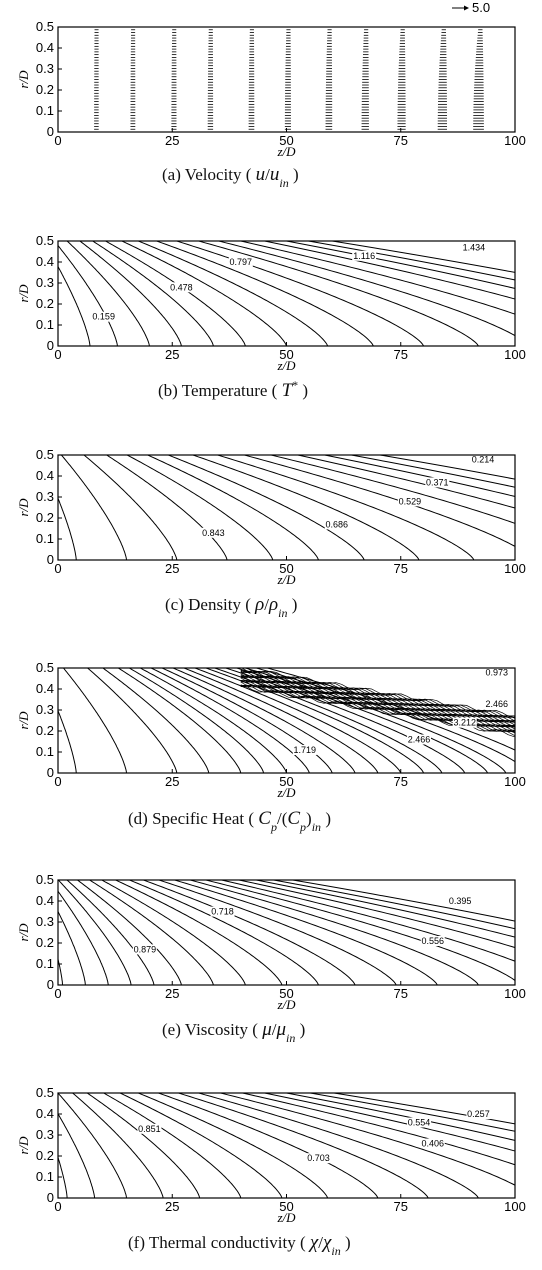  What do you see at coordinates (478, 1114) in the screenshot?
I see `contour-label: 0.257` at bounding box center [478, 1114].